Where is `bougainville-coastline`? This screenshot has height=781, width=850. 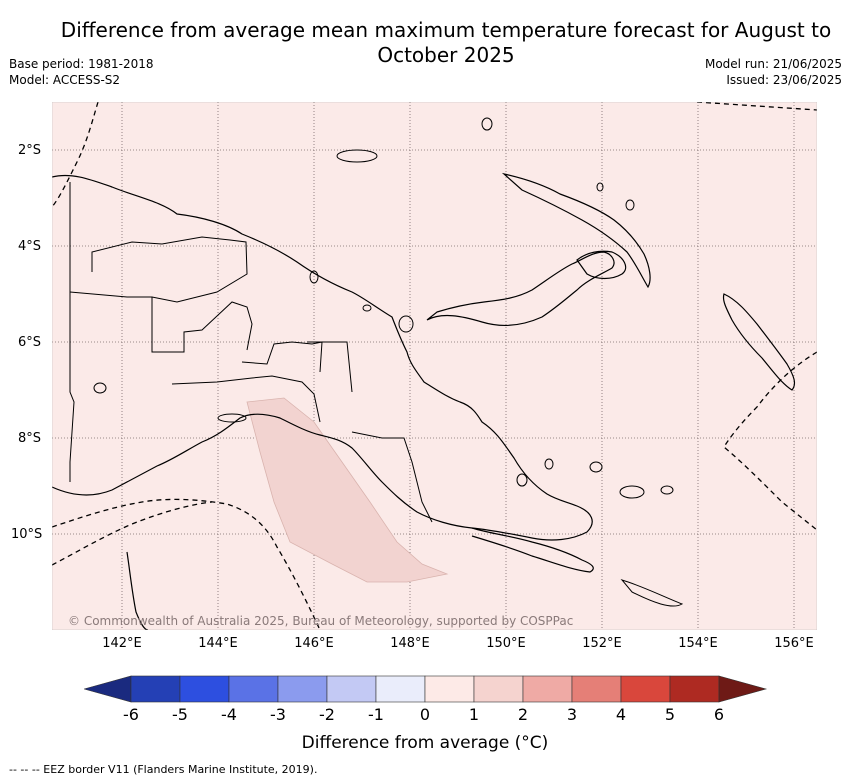
bougainville-coastline is located at coordinates (759, 342).